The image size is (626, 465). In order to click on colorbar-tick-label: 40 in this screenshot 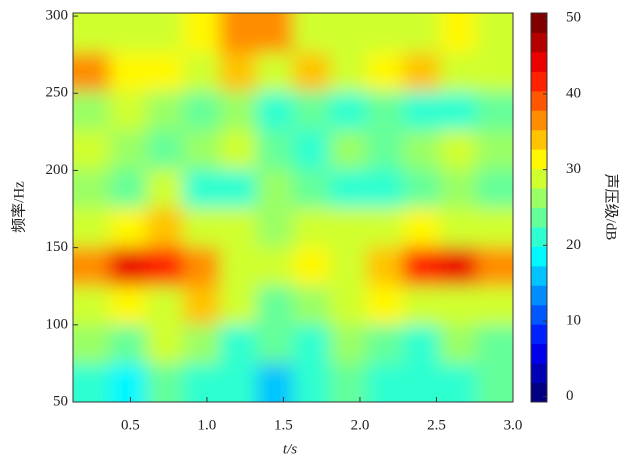, I will do `click(573, 93)`.